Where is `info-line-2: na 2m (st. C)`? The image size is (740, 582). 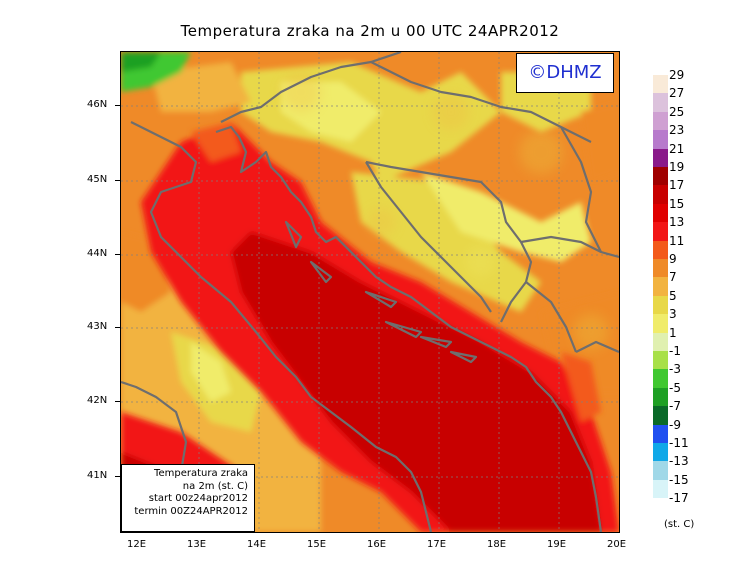 info-line-2: na 2m (st. C) is located at coordinates (215, 486).